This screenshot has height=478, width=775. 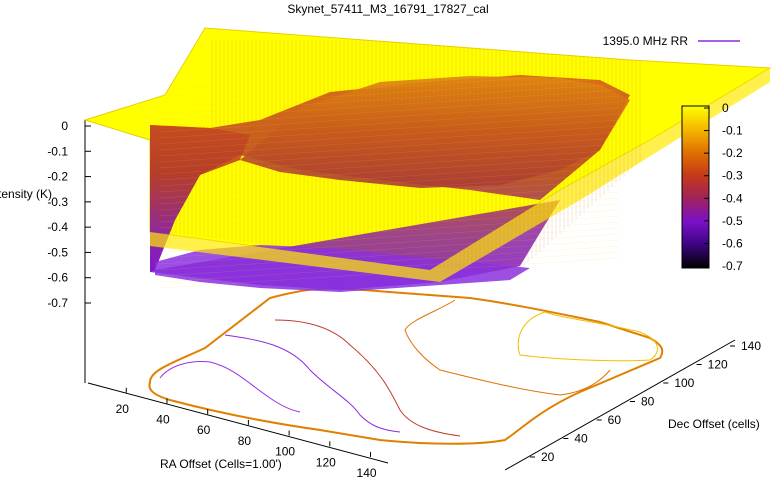 What do you see at coordinates (581, 439) in the screenshot?
I see `dec-tick-label: 40` at bounding box center [581, 439].